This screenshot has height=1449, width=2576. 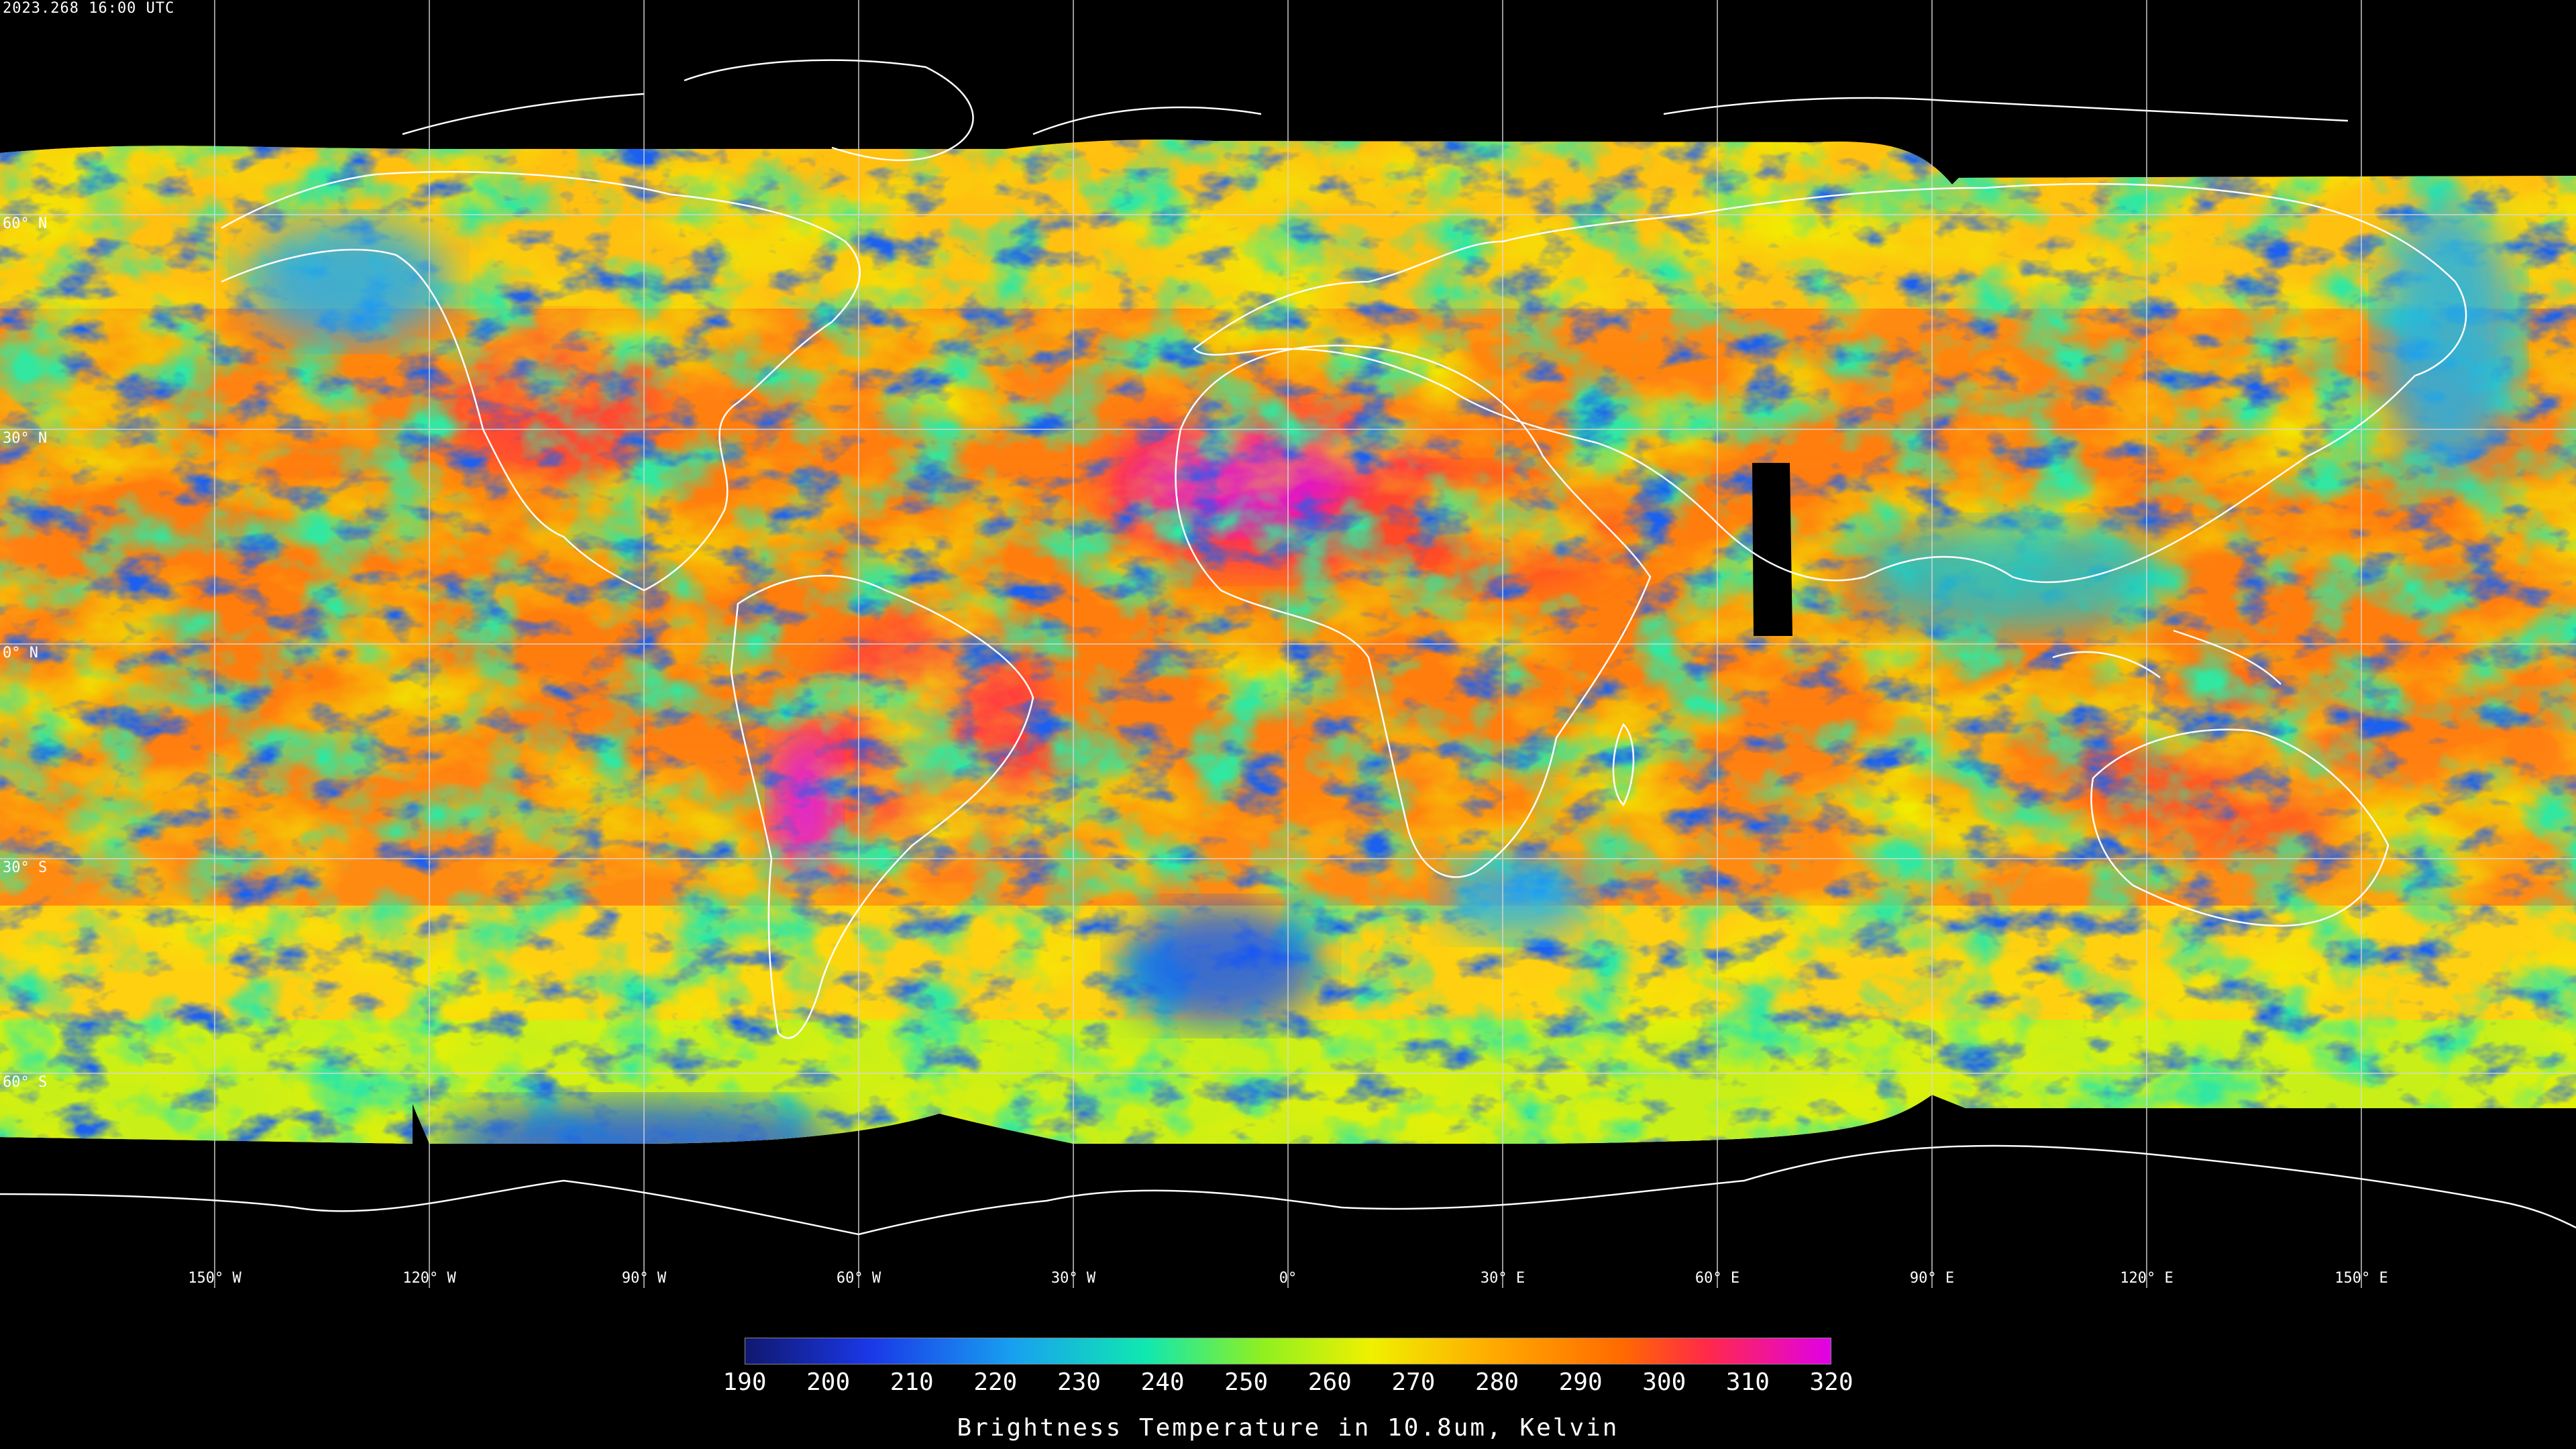 What do you see at coordinates (1503, 1278) in the screenshot?
I see `lon-label-30e: 30° E` at bounding box center [1503, 1278].